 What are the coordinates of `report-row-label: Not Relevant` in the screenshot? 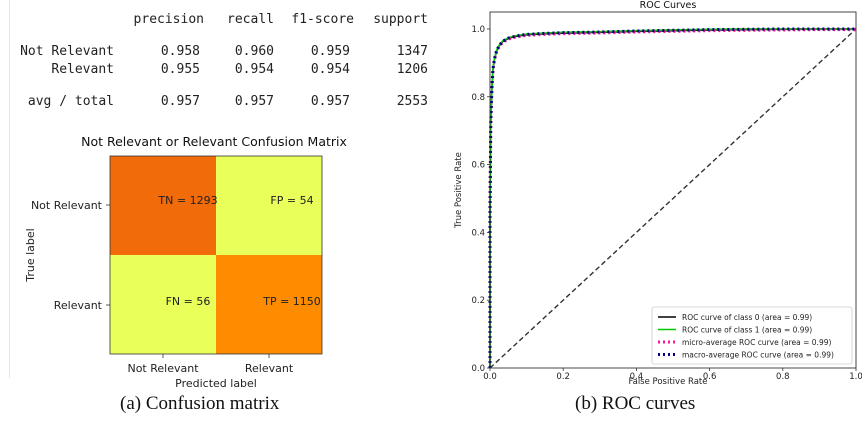 It's located at (67, 51).